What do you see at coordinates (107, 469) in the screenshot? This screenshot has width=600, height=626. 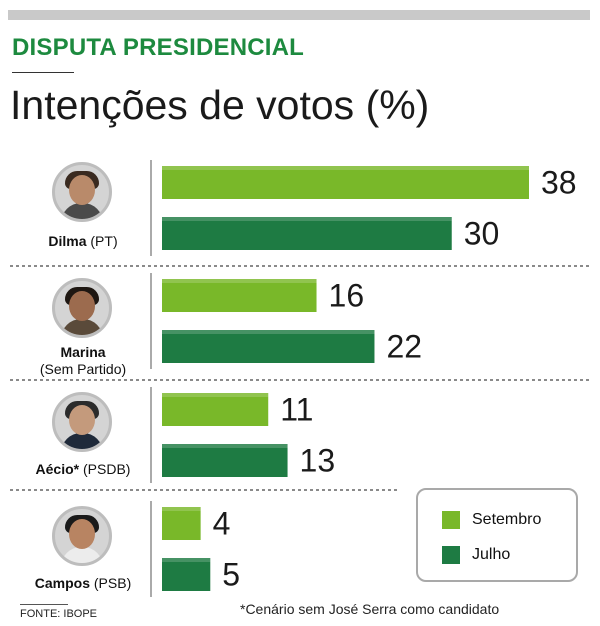 I see `candidate-party: (PSDB)` at bounding box center [107, 469].